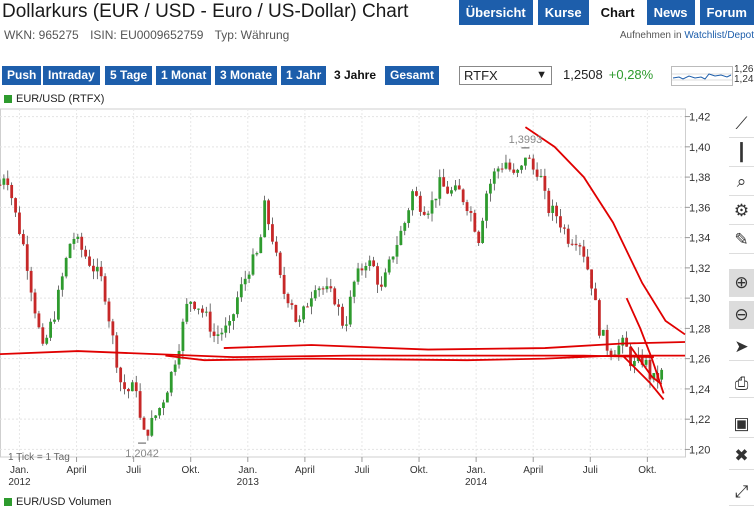 This screenshot has height=522, width=754. Describe the element at coordinates (741, 384) in the screenshot. I see `print-icon: ⎙` at that location.